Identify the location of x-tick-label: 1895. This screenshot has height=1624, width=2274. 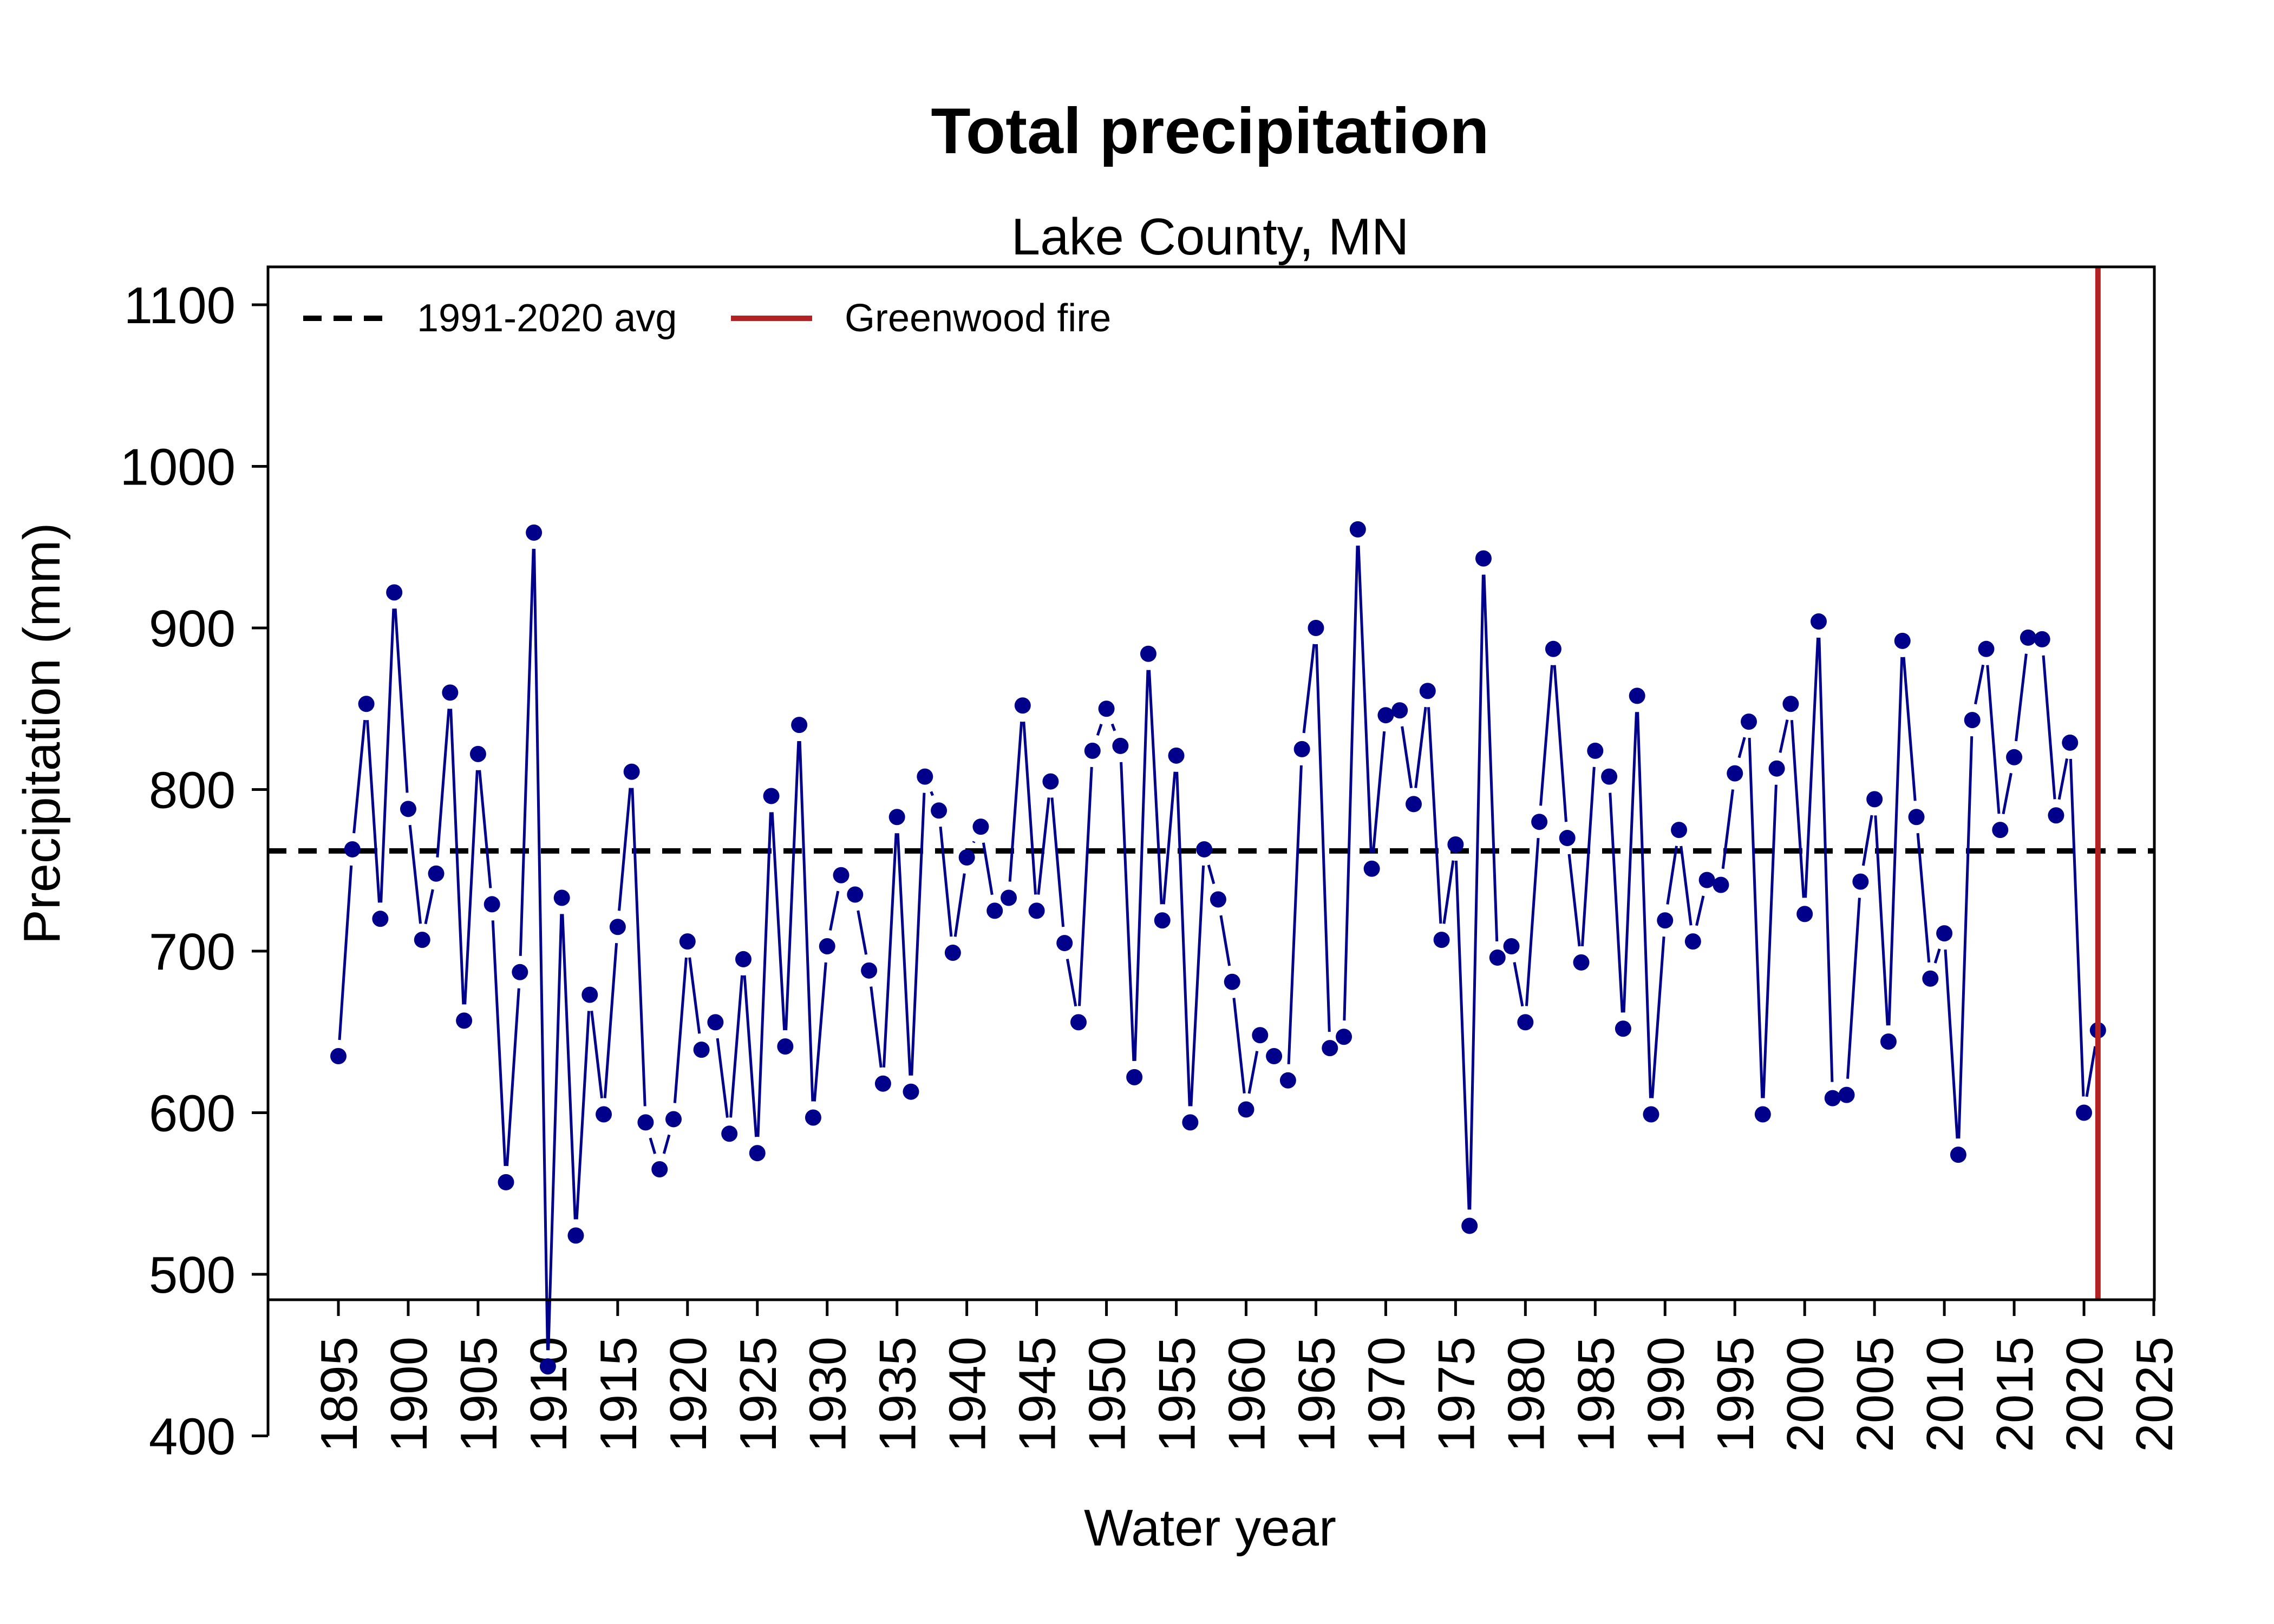
(339, 1394).